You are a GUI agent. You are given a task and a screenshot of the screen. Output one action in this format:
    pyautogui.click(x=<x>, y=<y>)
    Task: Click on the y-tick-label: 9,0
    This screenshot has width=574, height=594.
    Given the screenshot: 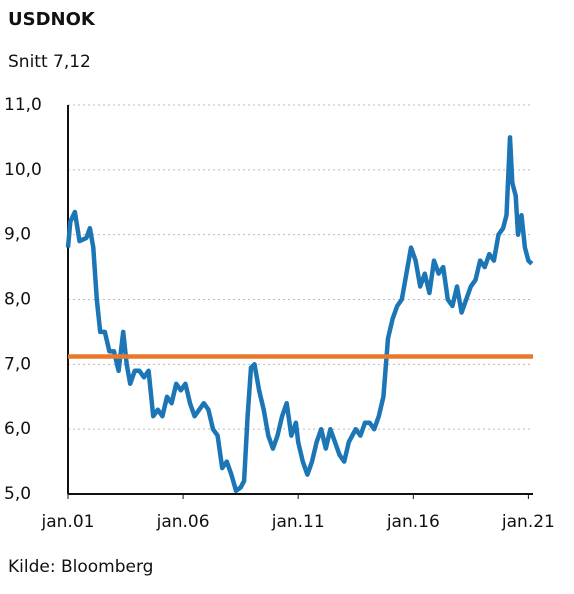 What is the action you would take?
    pyautogui.click(x=17, y=235)
    